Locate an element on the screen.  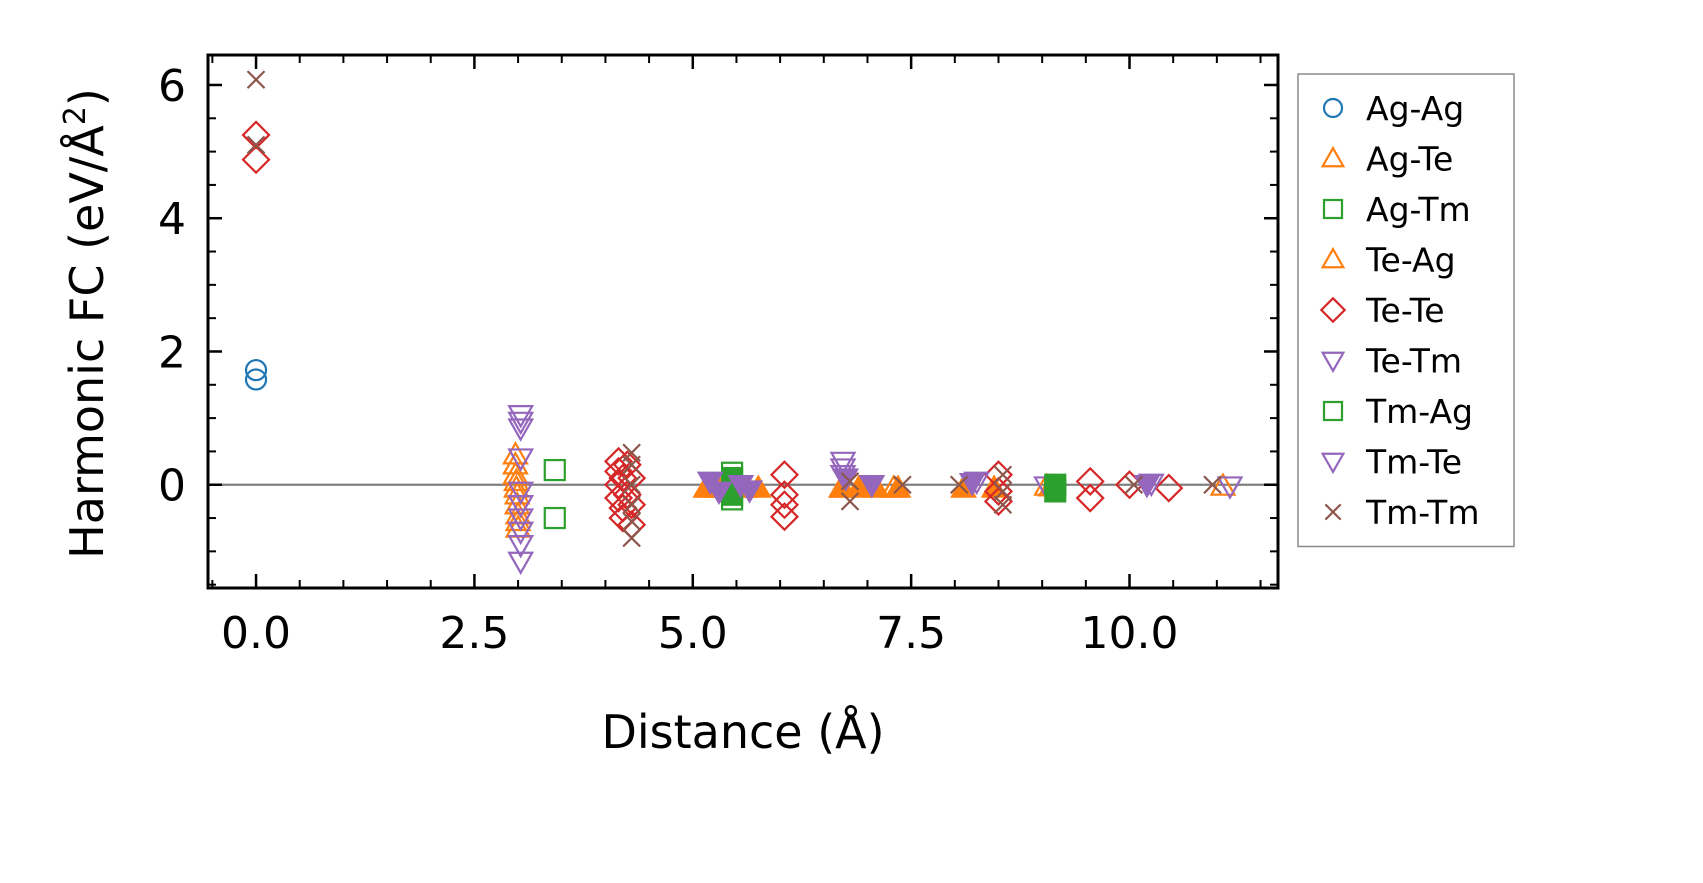
legend-item-ag-te: Ag-Te is located at coordinates (1386, 159).